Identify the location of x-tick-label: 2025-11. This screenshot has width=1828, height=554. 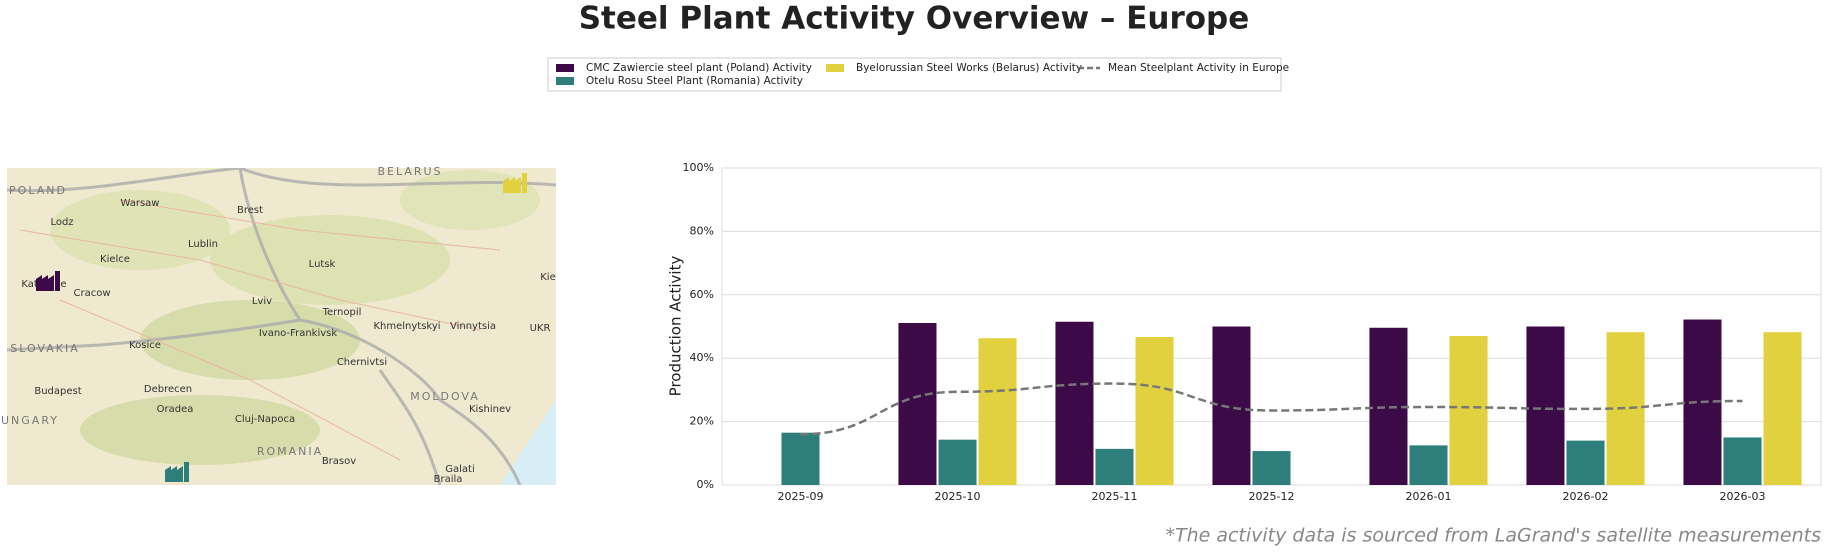
(1115, 496).